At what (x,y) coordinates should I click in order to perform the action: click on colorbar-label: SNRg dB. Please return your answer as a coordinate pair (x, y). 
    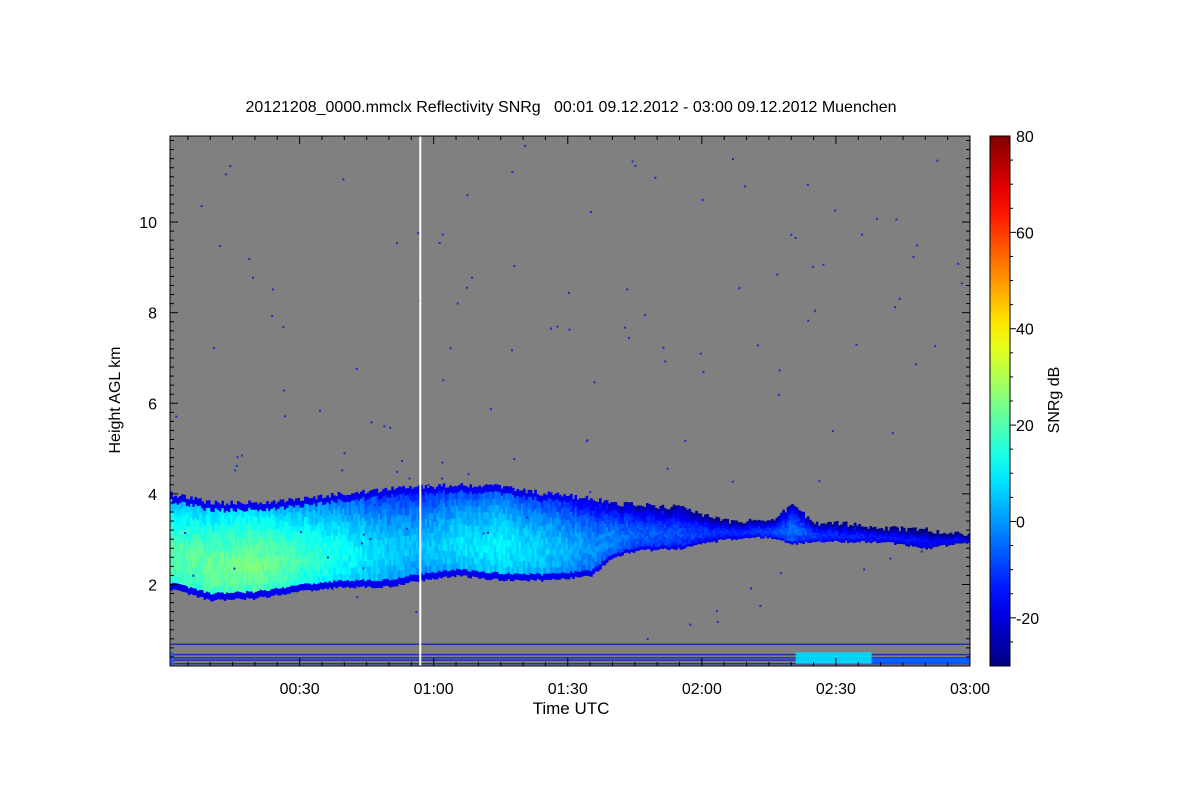
    Looking at the image, I should click on (1054, 400).